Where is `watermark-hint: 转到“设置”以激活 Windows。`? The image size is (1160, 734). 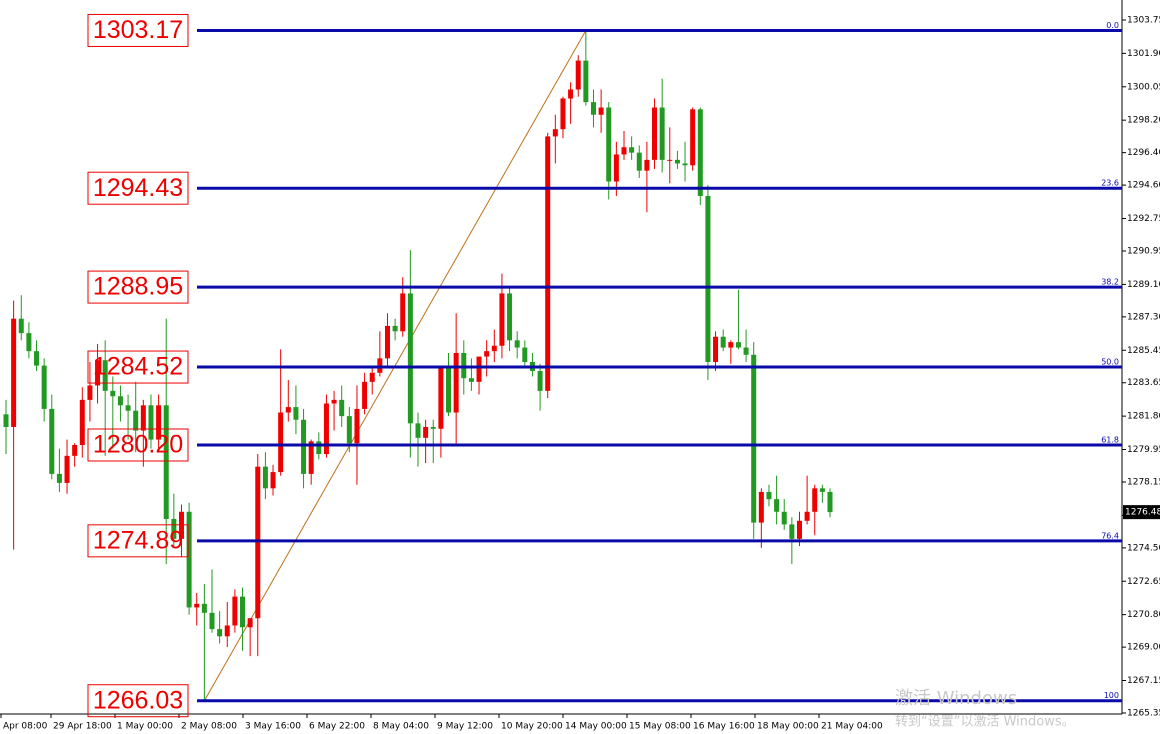 watermark-hint: 转到“设置”以激活 Windows。 is located at coordinates (985, 722).